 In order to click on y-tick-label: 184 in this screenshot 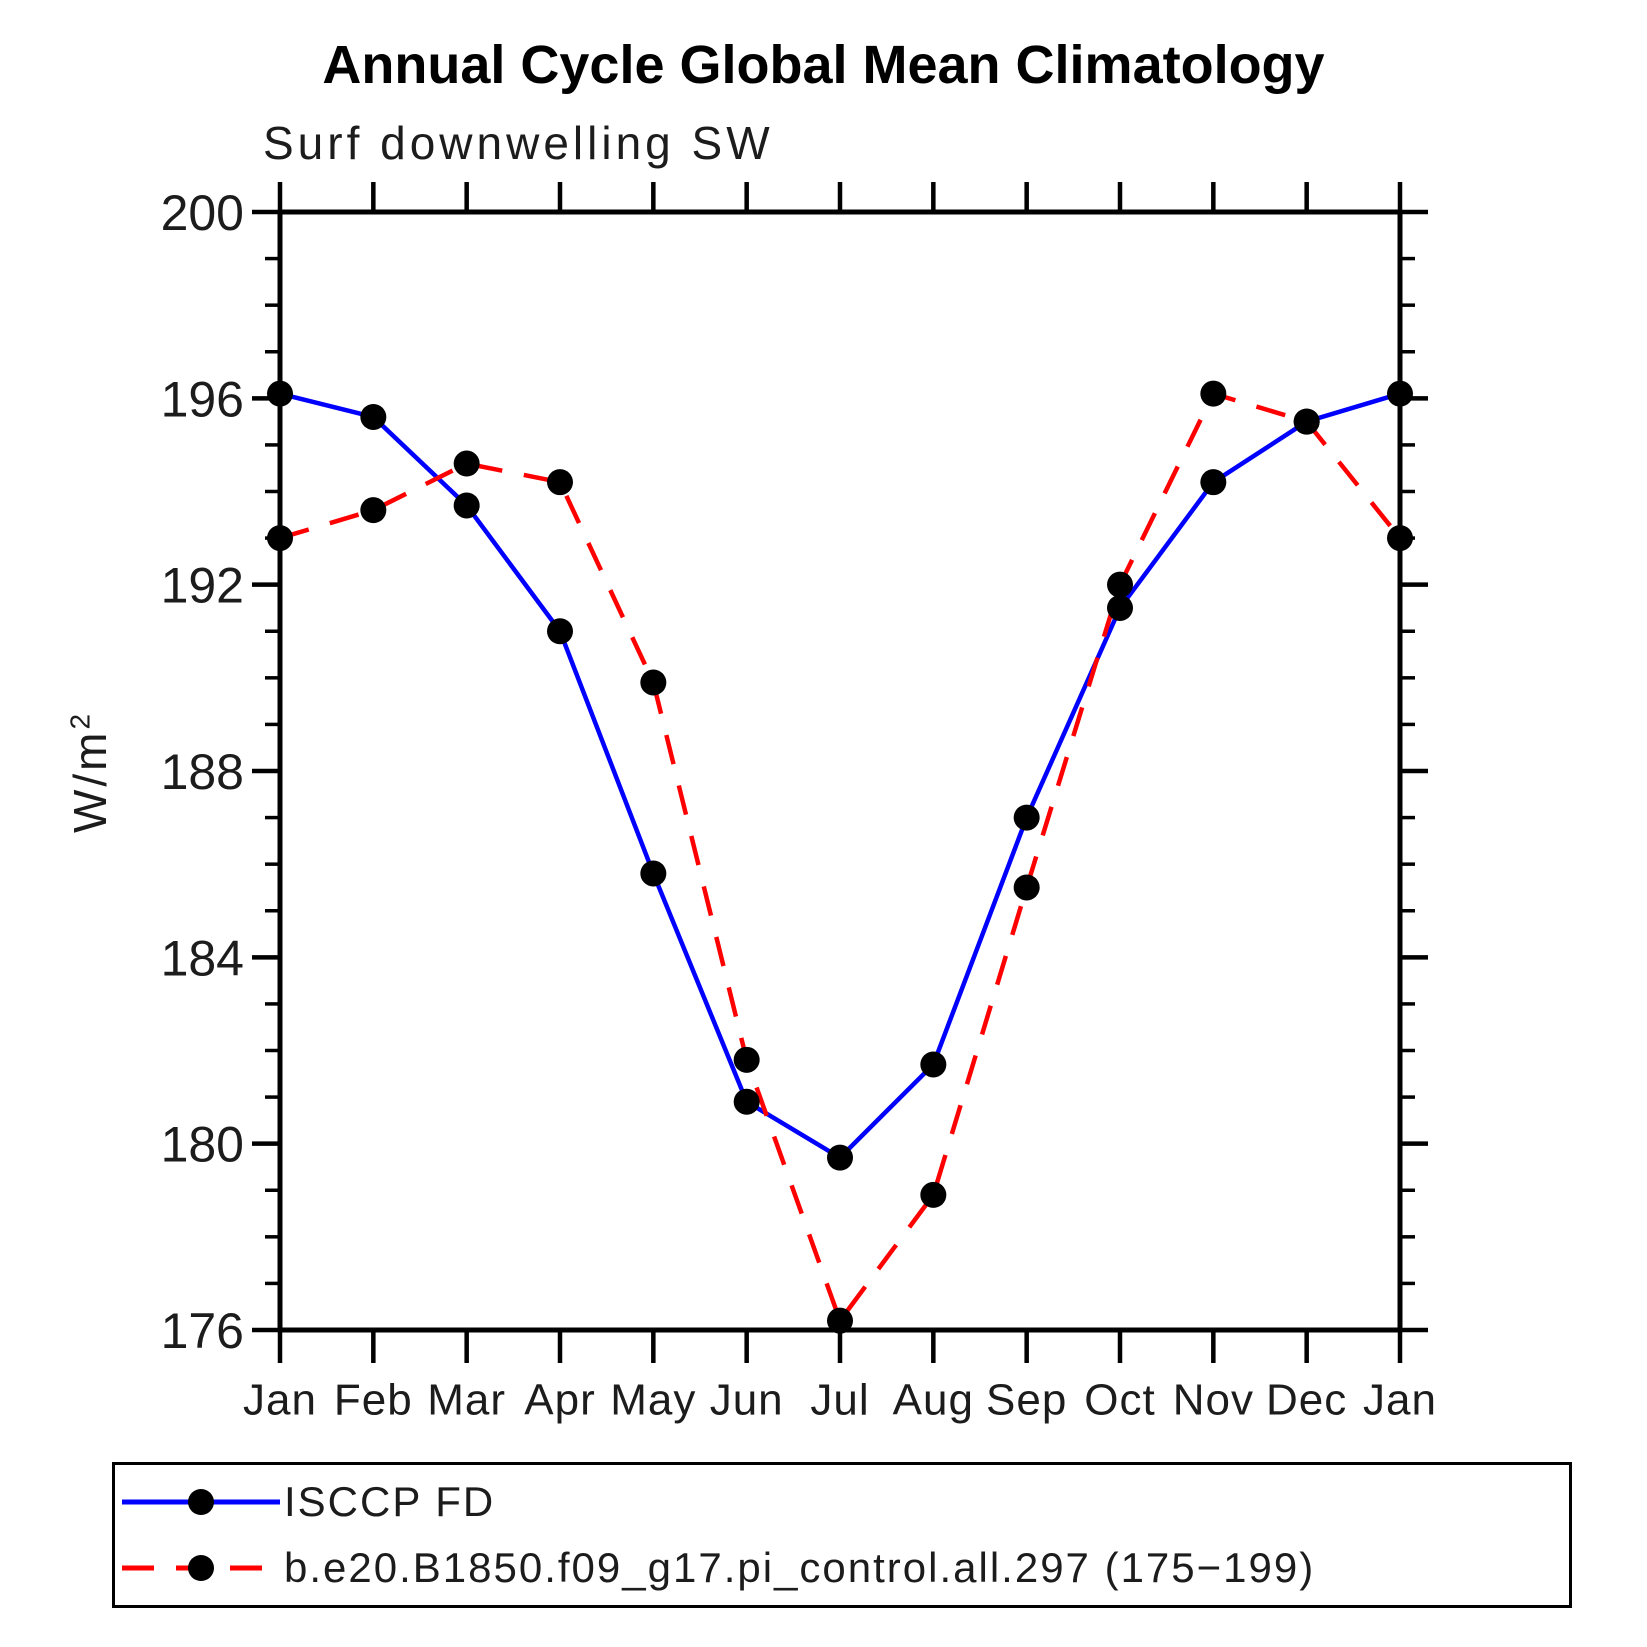, I will do `click(202, 958)`.